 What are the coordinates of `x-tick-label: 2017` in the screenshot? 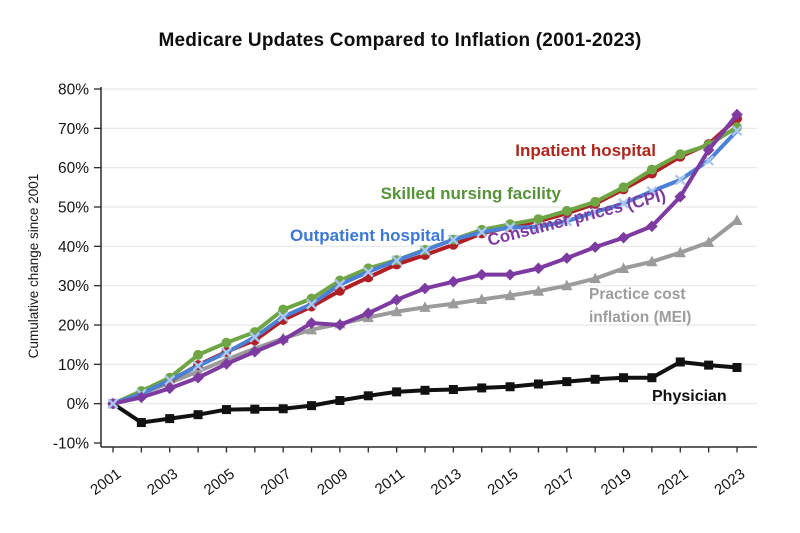 It's located at (559, 481).